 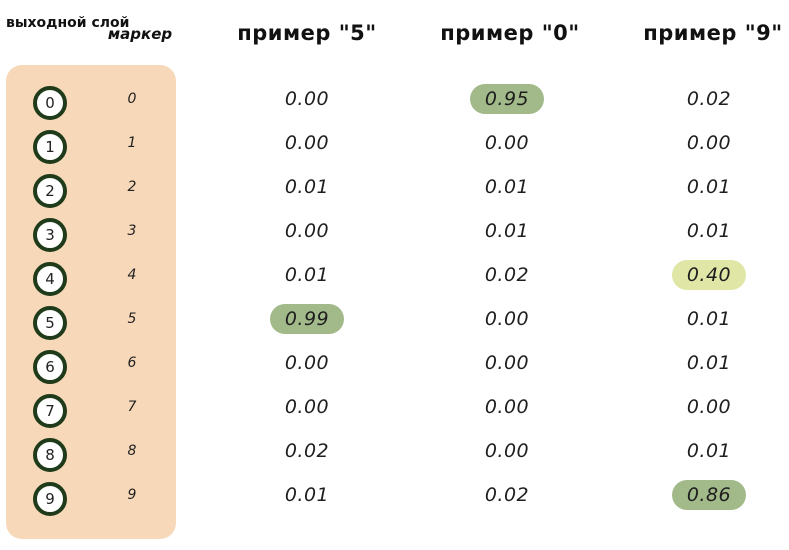 I want to click on output-neuron-node: 3, so click(x=50, y=235).